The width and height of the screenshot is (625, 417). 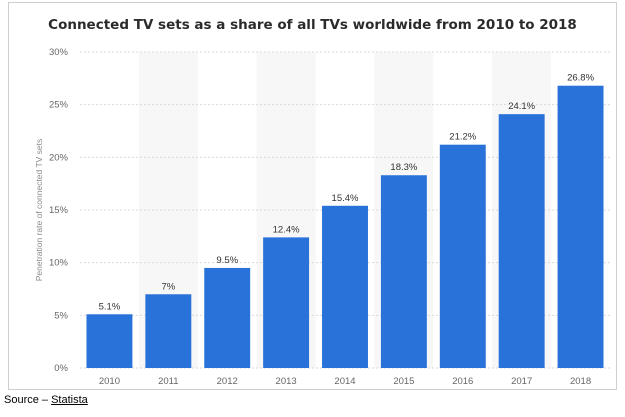 I want to click on data-label-2010: 5.1%, so click(x=110, y=306).